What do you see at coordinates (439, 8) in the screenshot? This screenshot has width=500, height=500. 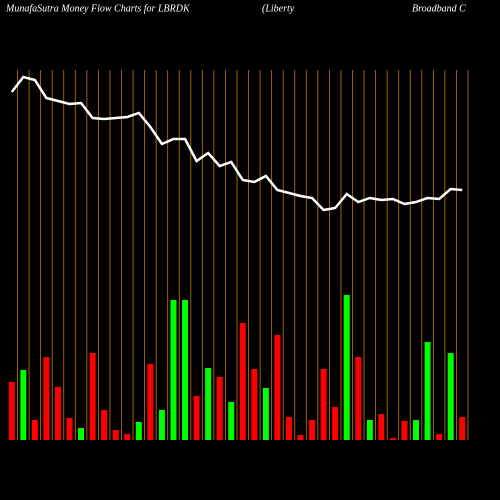 I see `chart-subtitle: Broadband C` at bounding box center [439, 8].